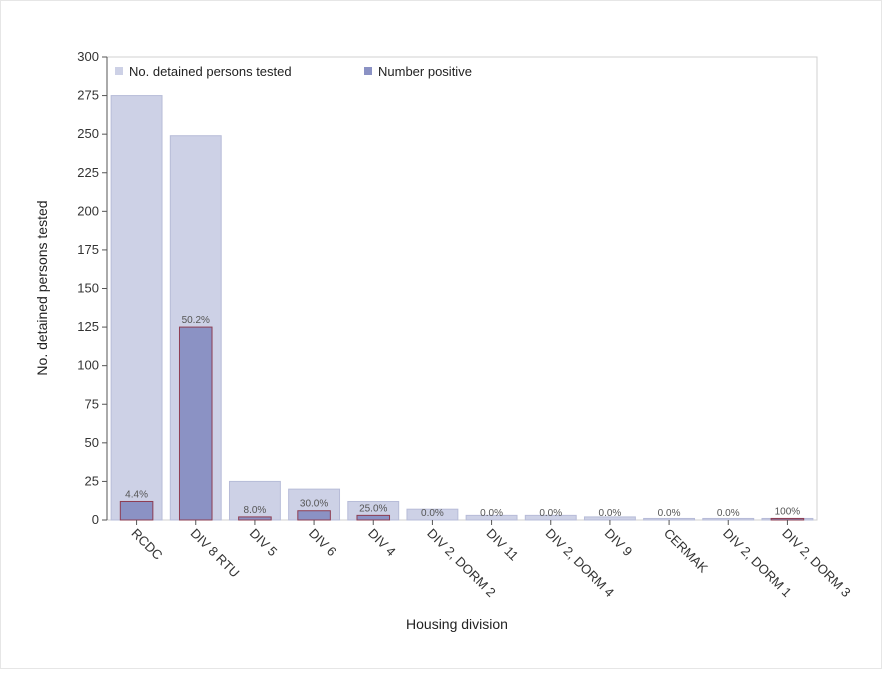  Describe the element at coordinates (255, 510) in the screenshot. I see `data-label: 8.0%` at that location.